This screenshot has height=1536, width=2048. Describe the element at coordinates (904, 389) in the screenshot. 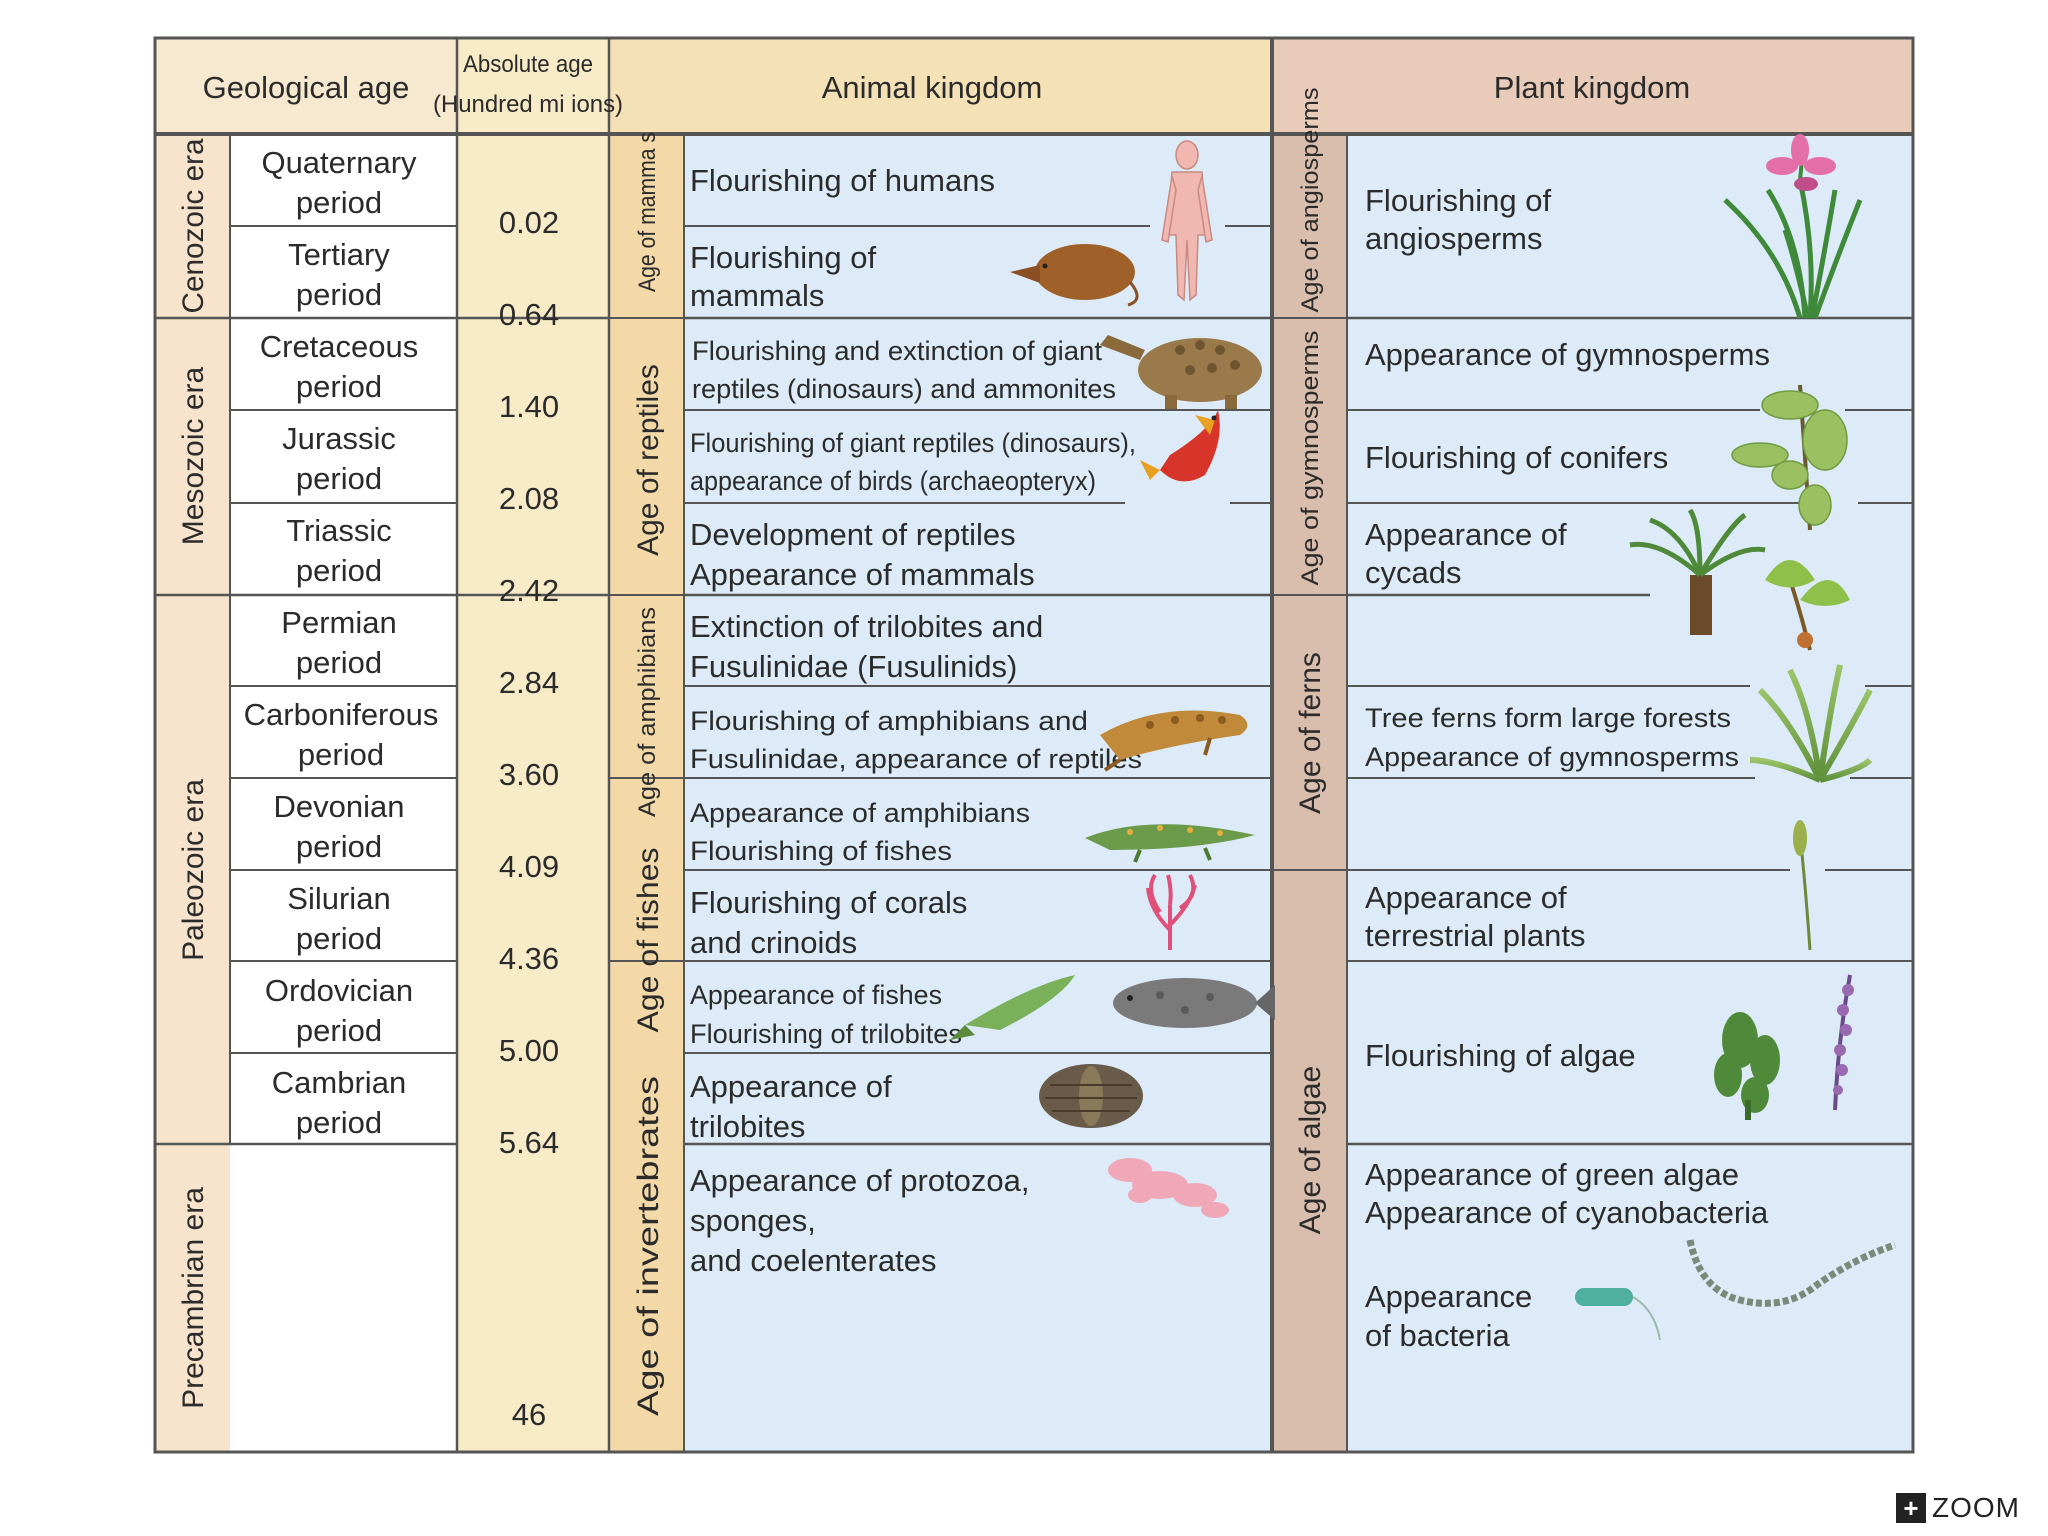

I see `animal-event-text: reptiles (dinosaurs) and ammonites` at that location.